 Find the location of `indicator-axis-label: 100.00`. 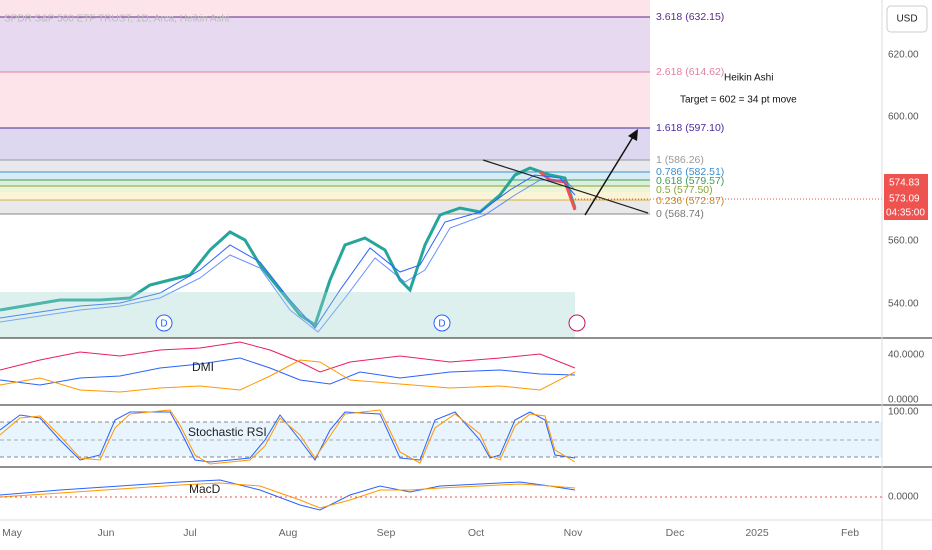

indicator-axis-label: 100.00 is located at coordinates (903, 412).